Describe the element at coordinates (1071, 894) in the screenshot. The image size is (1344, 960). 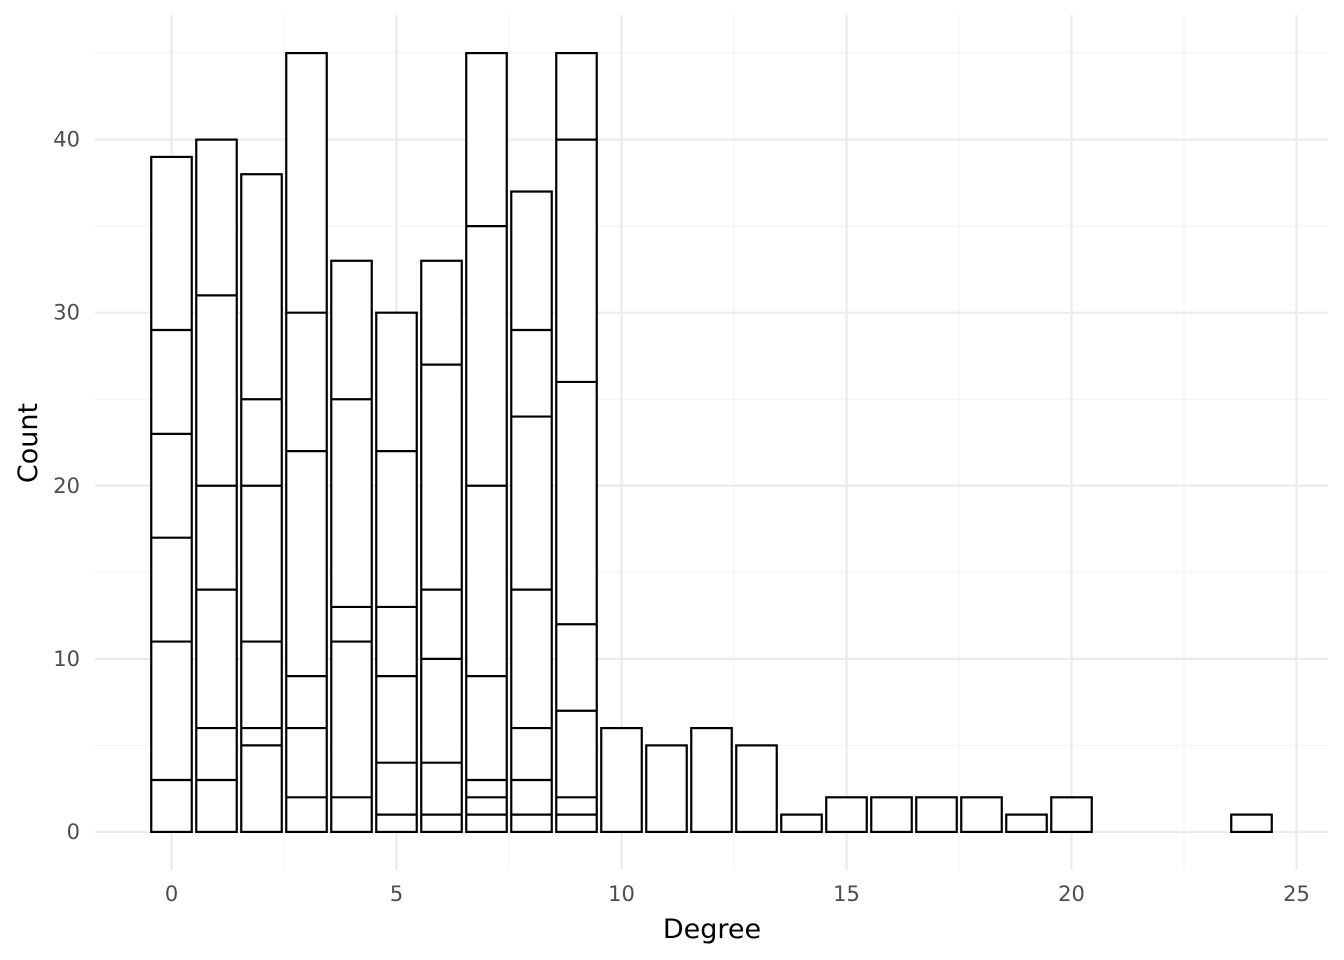
I see `x-tick-label: 20` at that location.